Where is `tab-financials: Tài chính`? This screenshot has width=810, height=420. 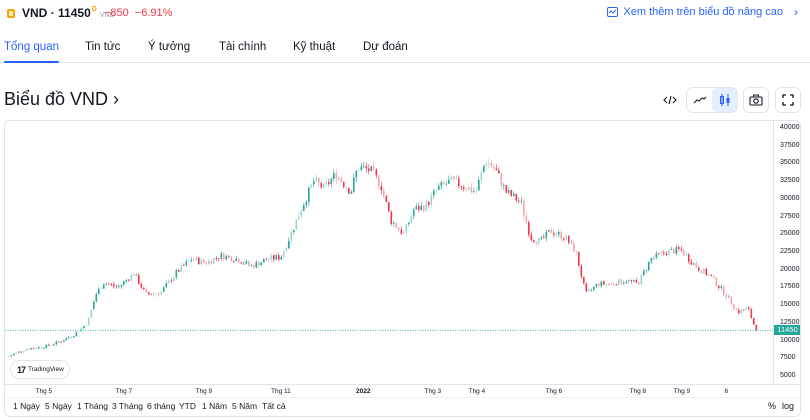 tab-financials: Tài chính is located at coordinates (243, 47).